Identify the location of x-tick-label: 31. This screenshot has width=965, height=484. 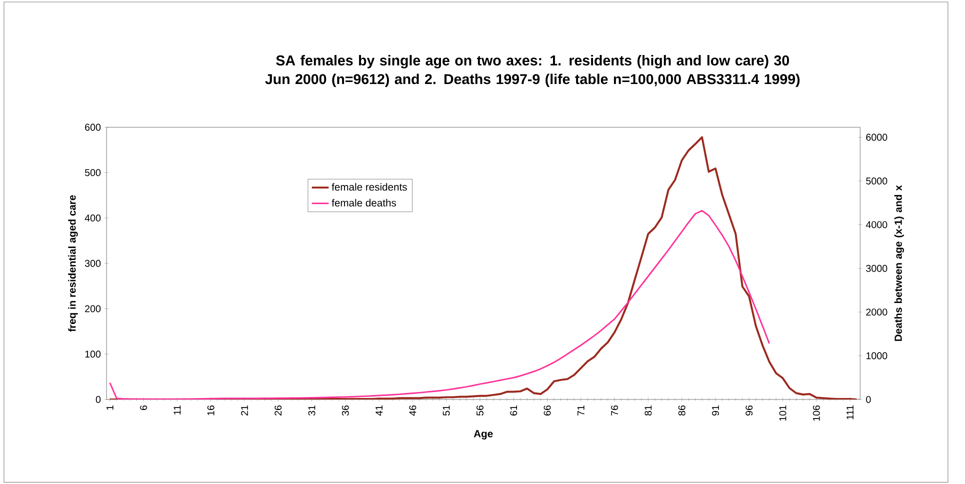
(312, 410).